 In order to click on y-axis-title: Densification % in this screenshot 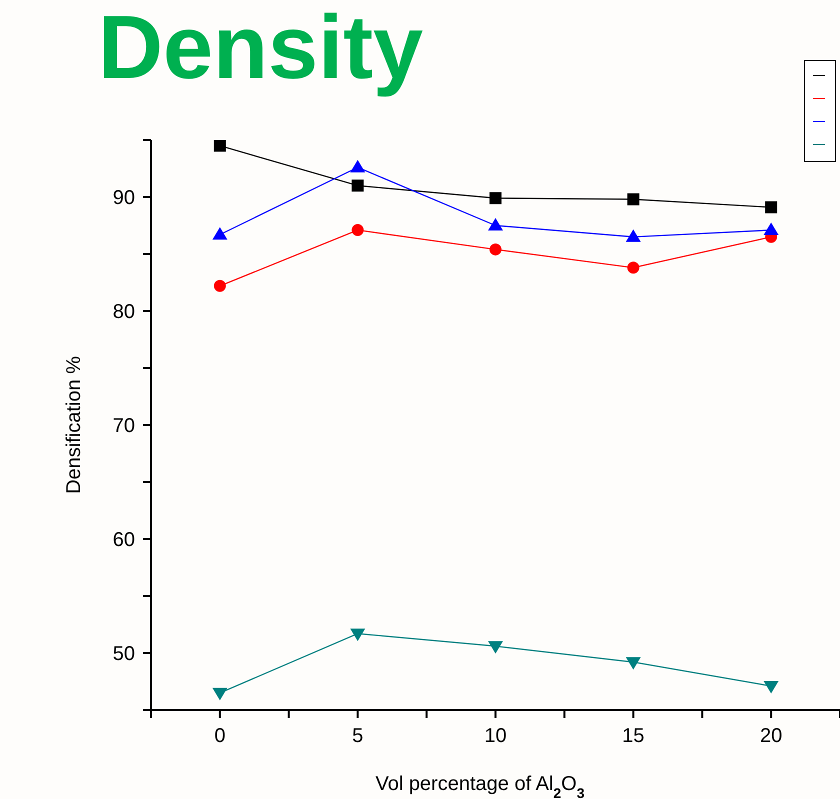, I will do `click(74, 425)`.